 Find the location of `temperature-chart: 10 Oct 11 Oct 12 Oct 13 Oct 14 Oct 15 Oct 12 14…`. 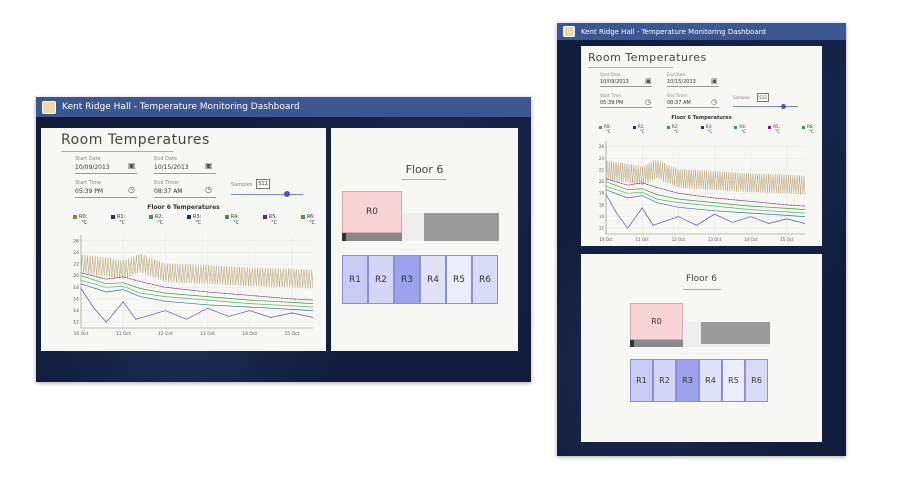

temperature-chart: 10 Oct 11 Oct 12 Oct 13 Oct 14 Oct 15 Oct 12 14… is located at coordinates (193, 285).